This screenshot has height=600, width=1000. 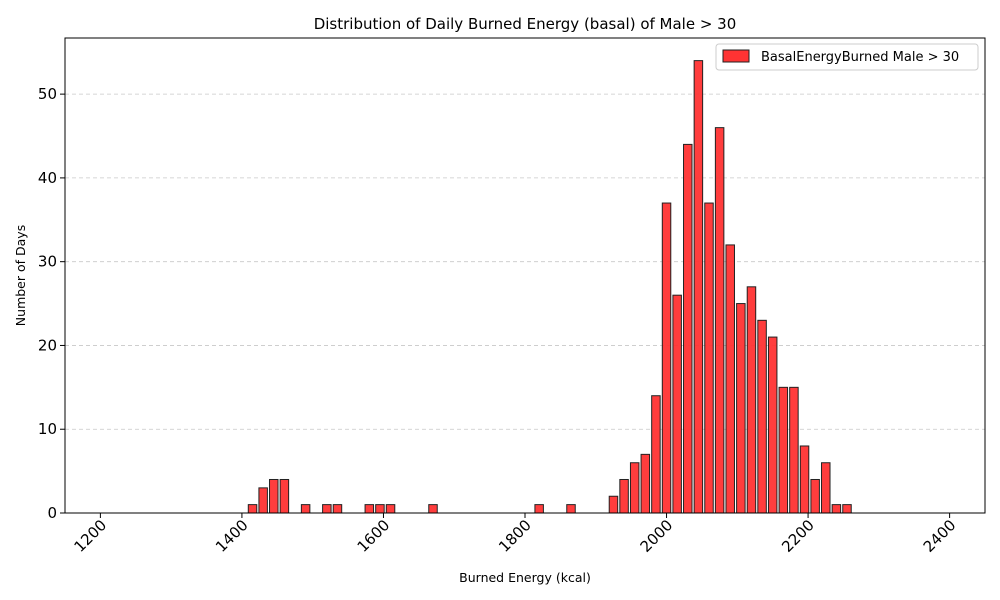 I want to click on y-tick-label: 0, so click(x=52, y=513).